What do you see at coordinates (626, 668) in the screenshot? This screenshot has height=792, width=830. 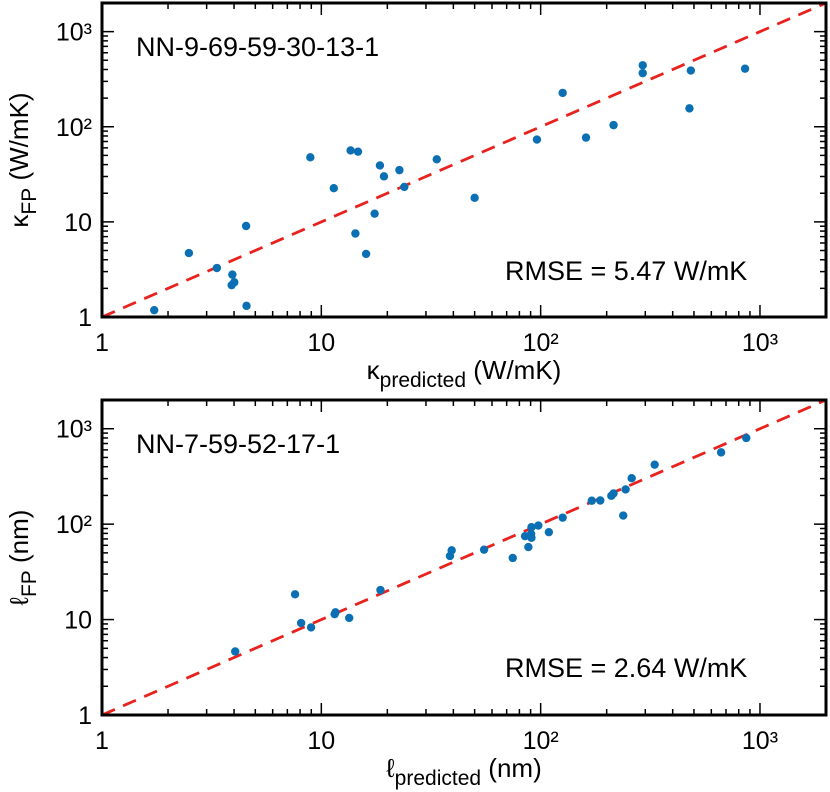 I see `rmse-label: RMSE = 2.64 W/mK` at bounding box center [626, 668].